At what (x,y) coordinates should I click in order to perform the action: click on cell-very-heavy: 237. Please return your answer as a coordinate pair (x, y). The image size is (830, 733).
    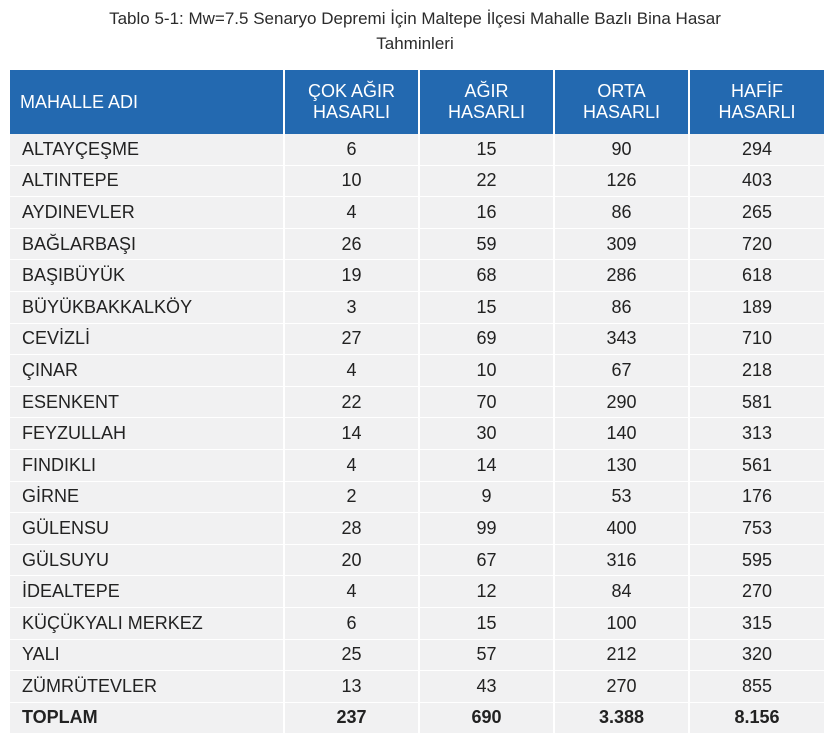
    Looking at the image, I should click on (350, 717).